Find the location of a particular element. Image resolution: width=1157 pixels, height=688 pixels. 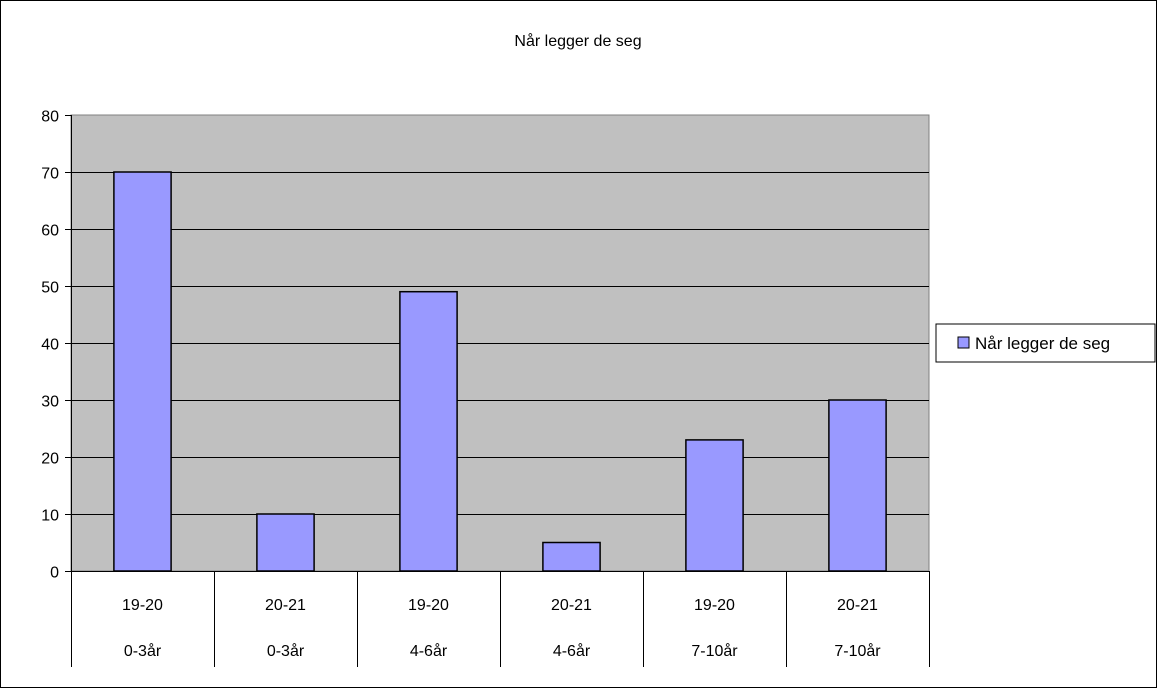

chart-title: Når legger de seg is located at coordinates (577, 41).